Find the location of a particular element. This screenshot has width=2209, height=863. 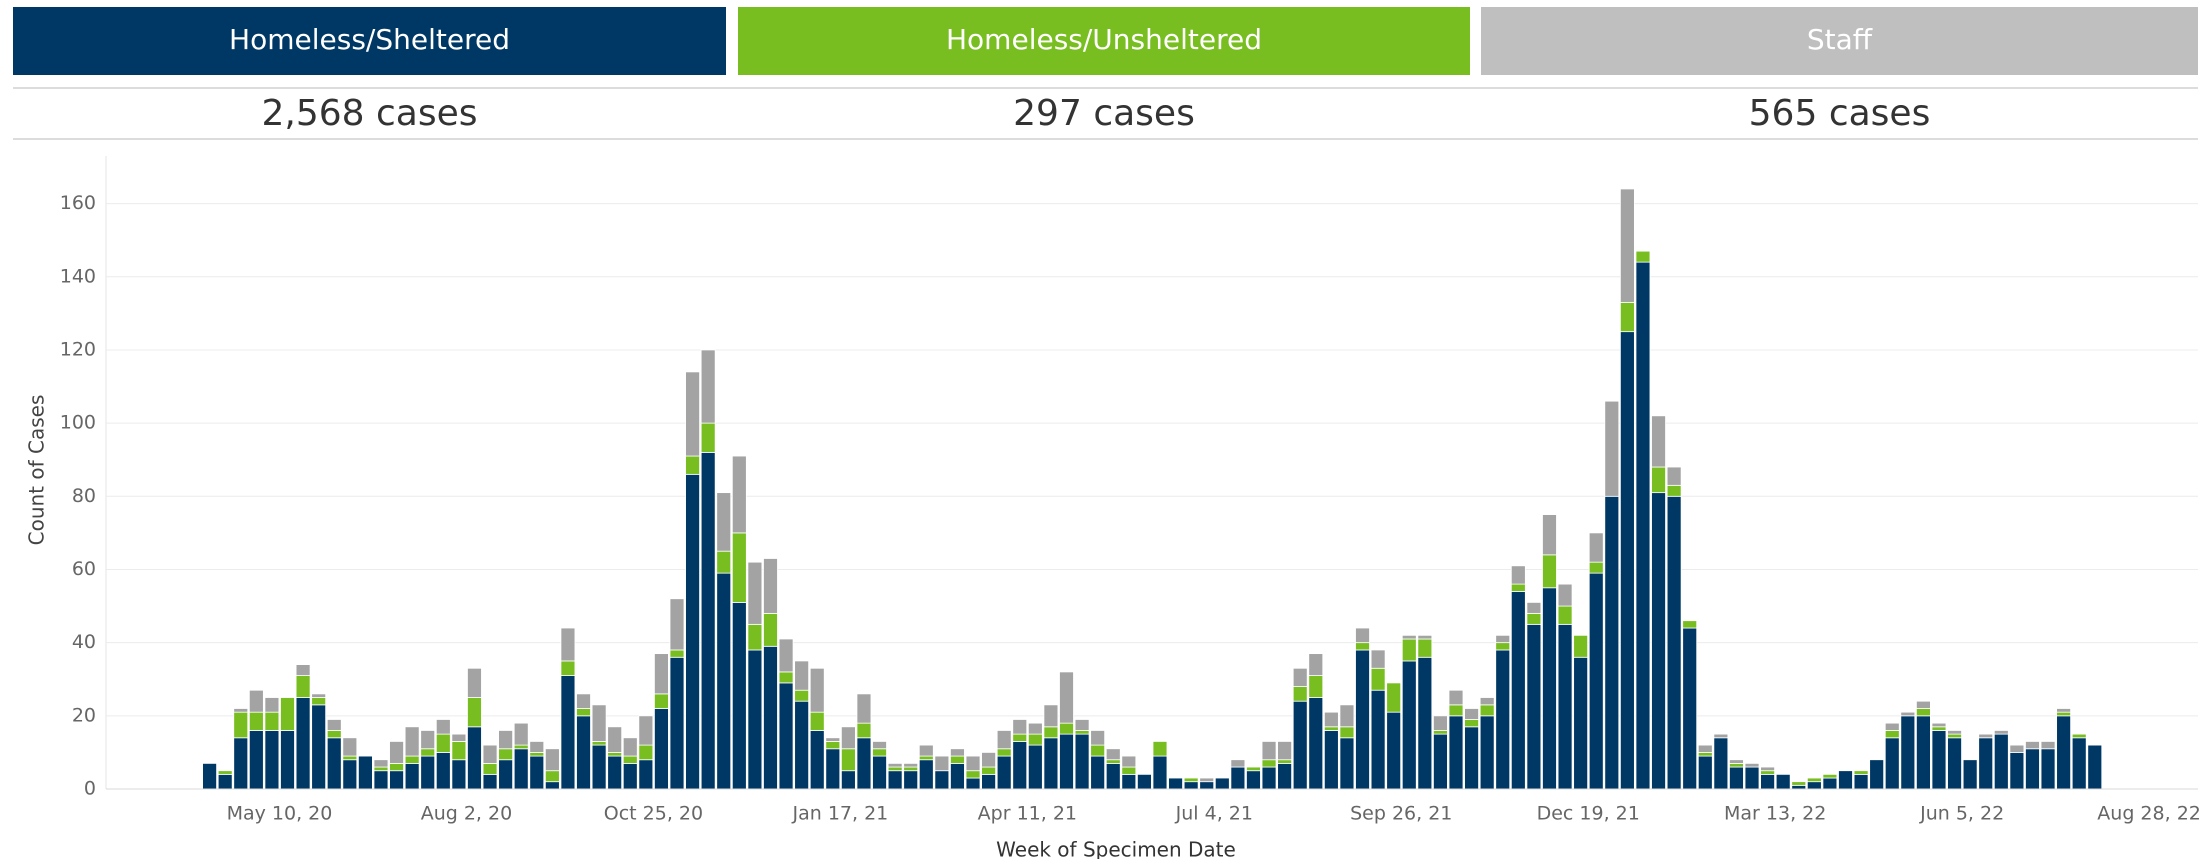

total-cases: 2,568 cases is located at coordinates (369, 113).